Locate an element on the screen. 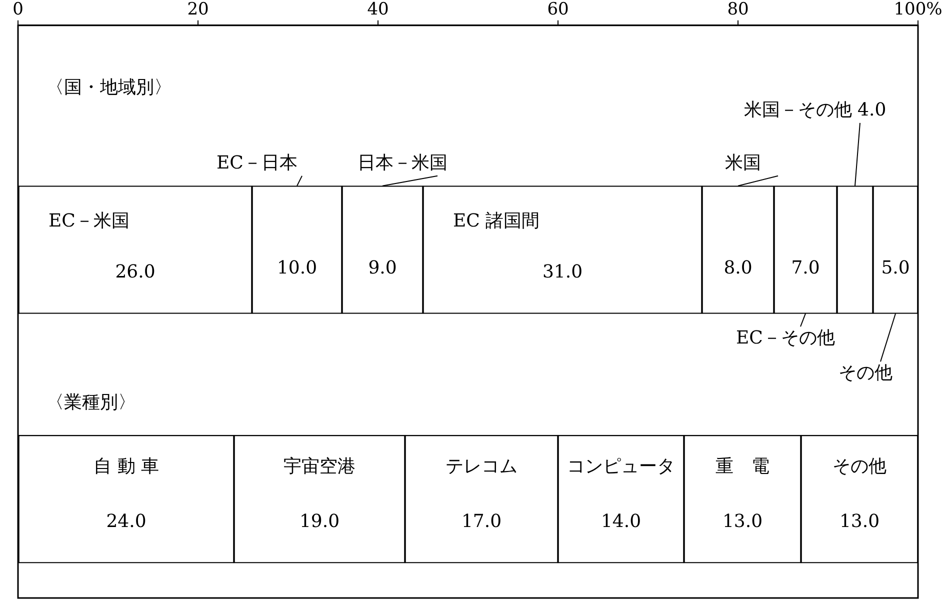  text: その他 is located at coordinates (865, 373).